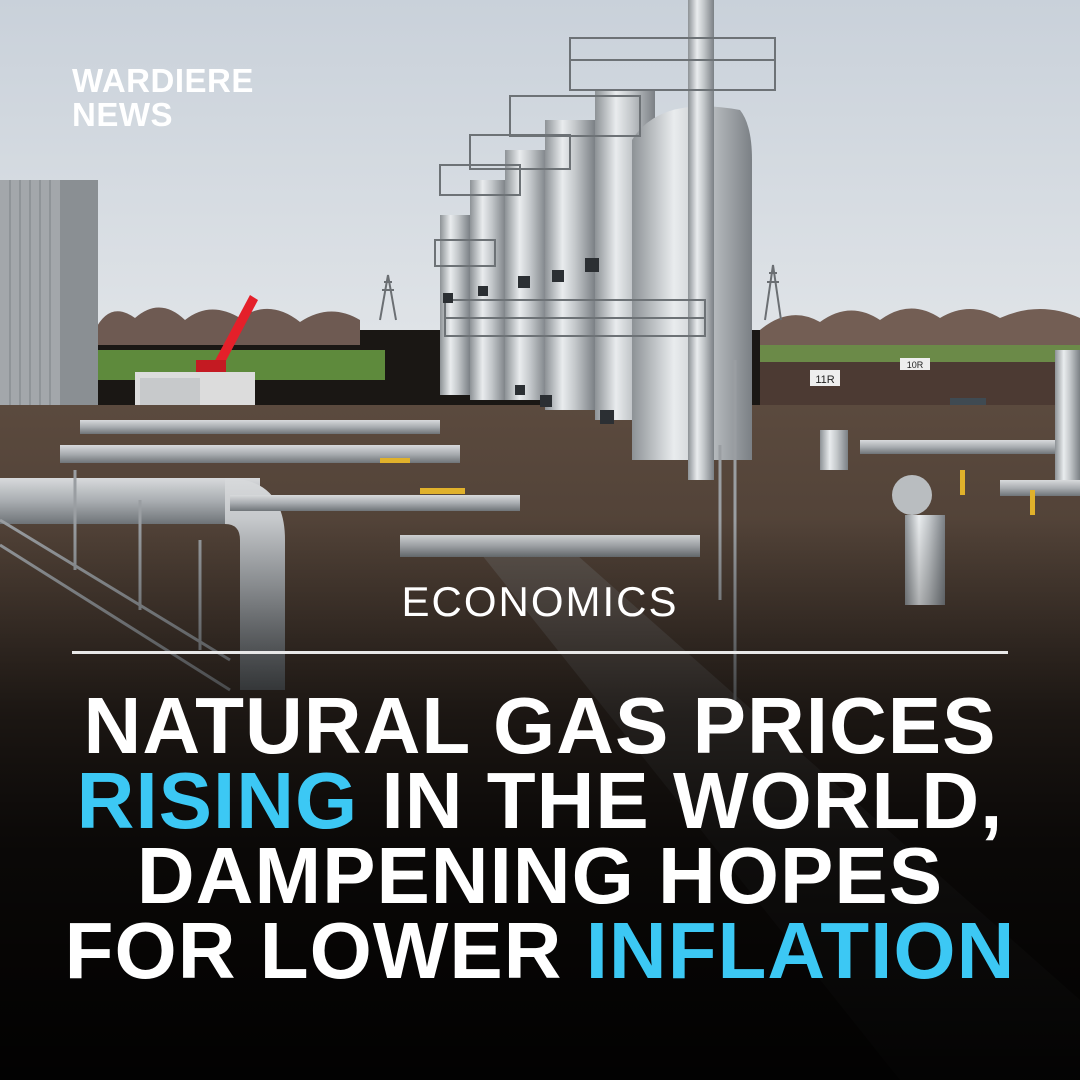 The width and height of the screenshot is (1080, 1080). What do you see at coordinates (325, 950) in the screenshot?
I see `headline-line-4-start: FOR LOWER` at bounding box center [325, 950].